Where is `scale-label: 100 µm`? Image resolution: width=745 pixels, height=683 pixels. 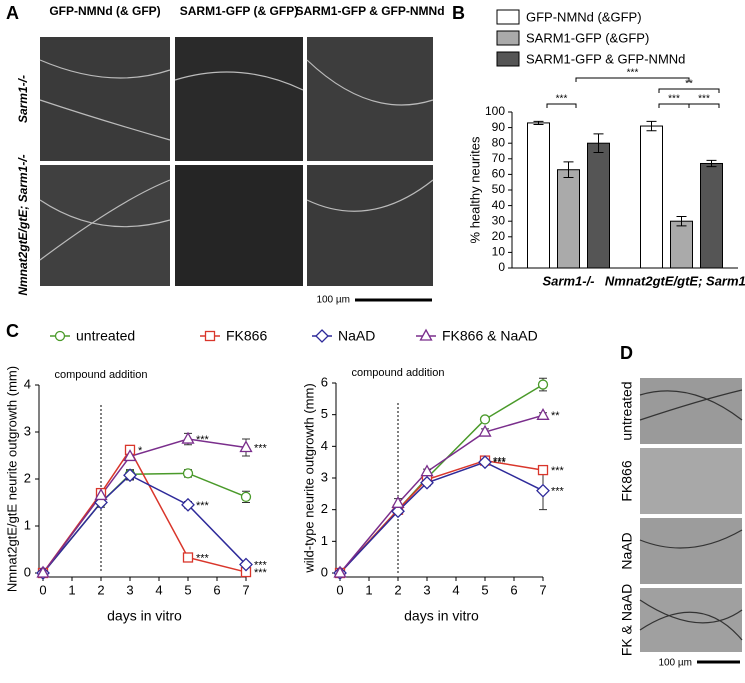 scale-label: 100 µm is located at coordinates (675, 663).